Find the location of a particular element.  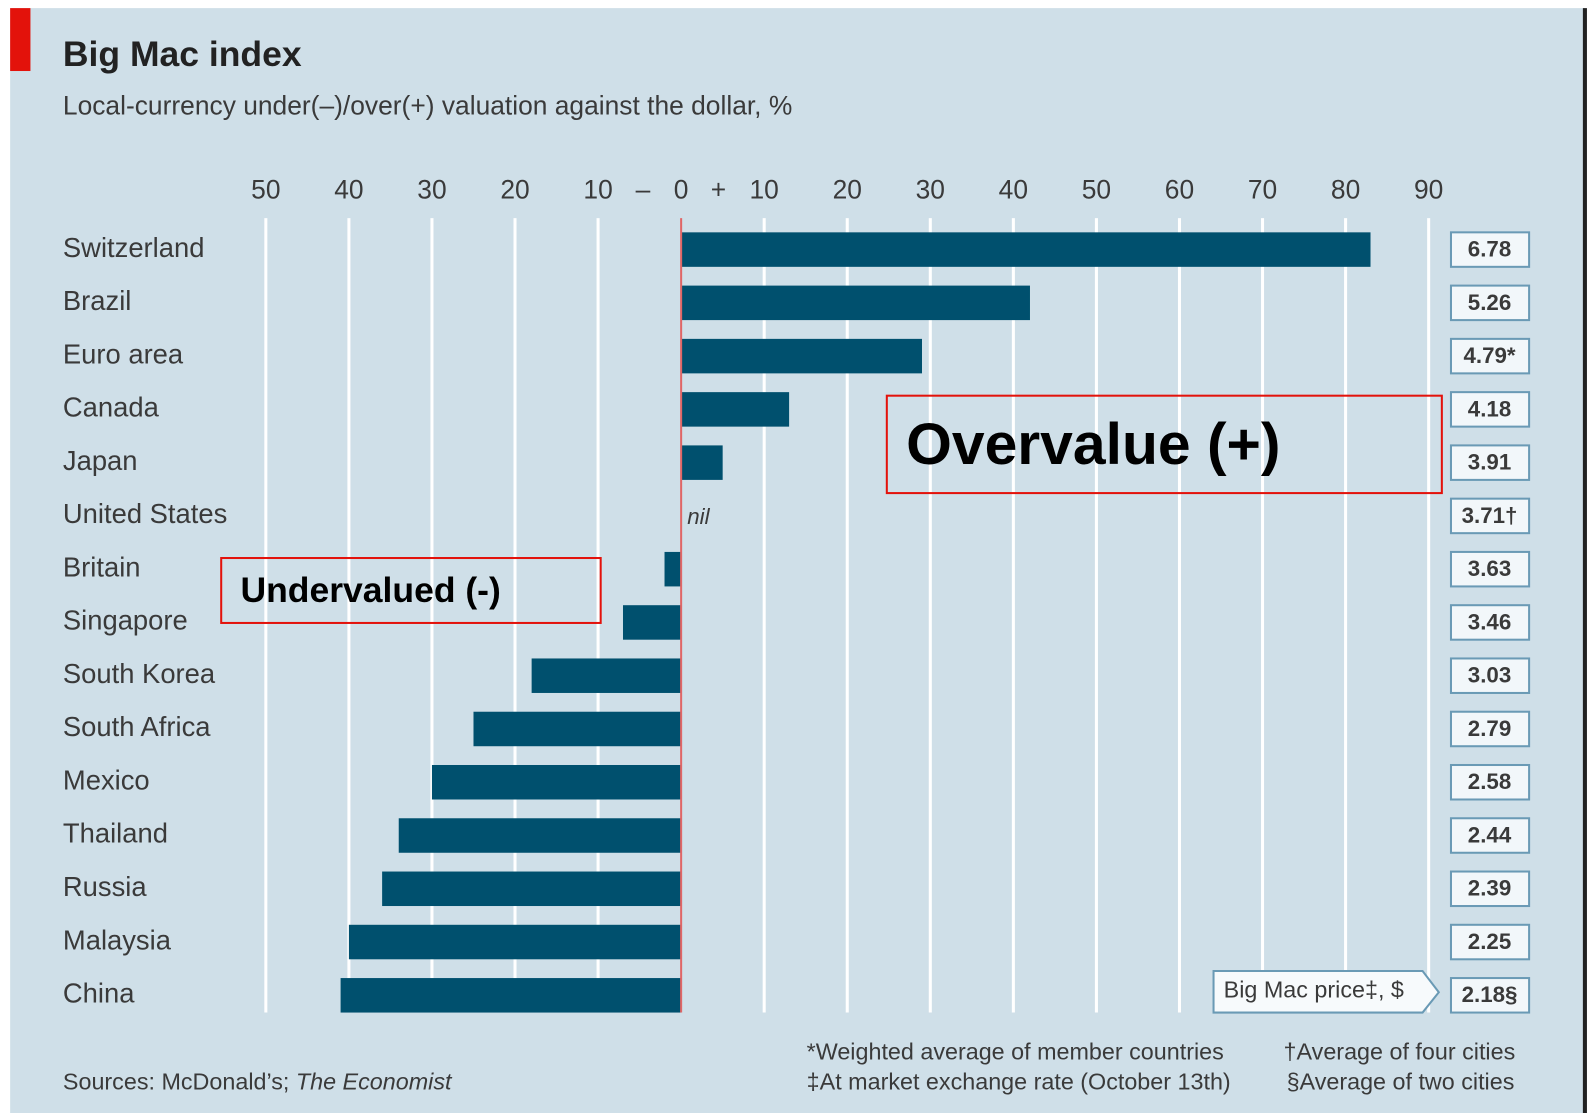

x-tick-label: 60 is located at coordinates (1179, 190).